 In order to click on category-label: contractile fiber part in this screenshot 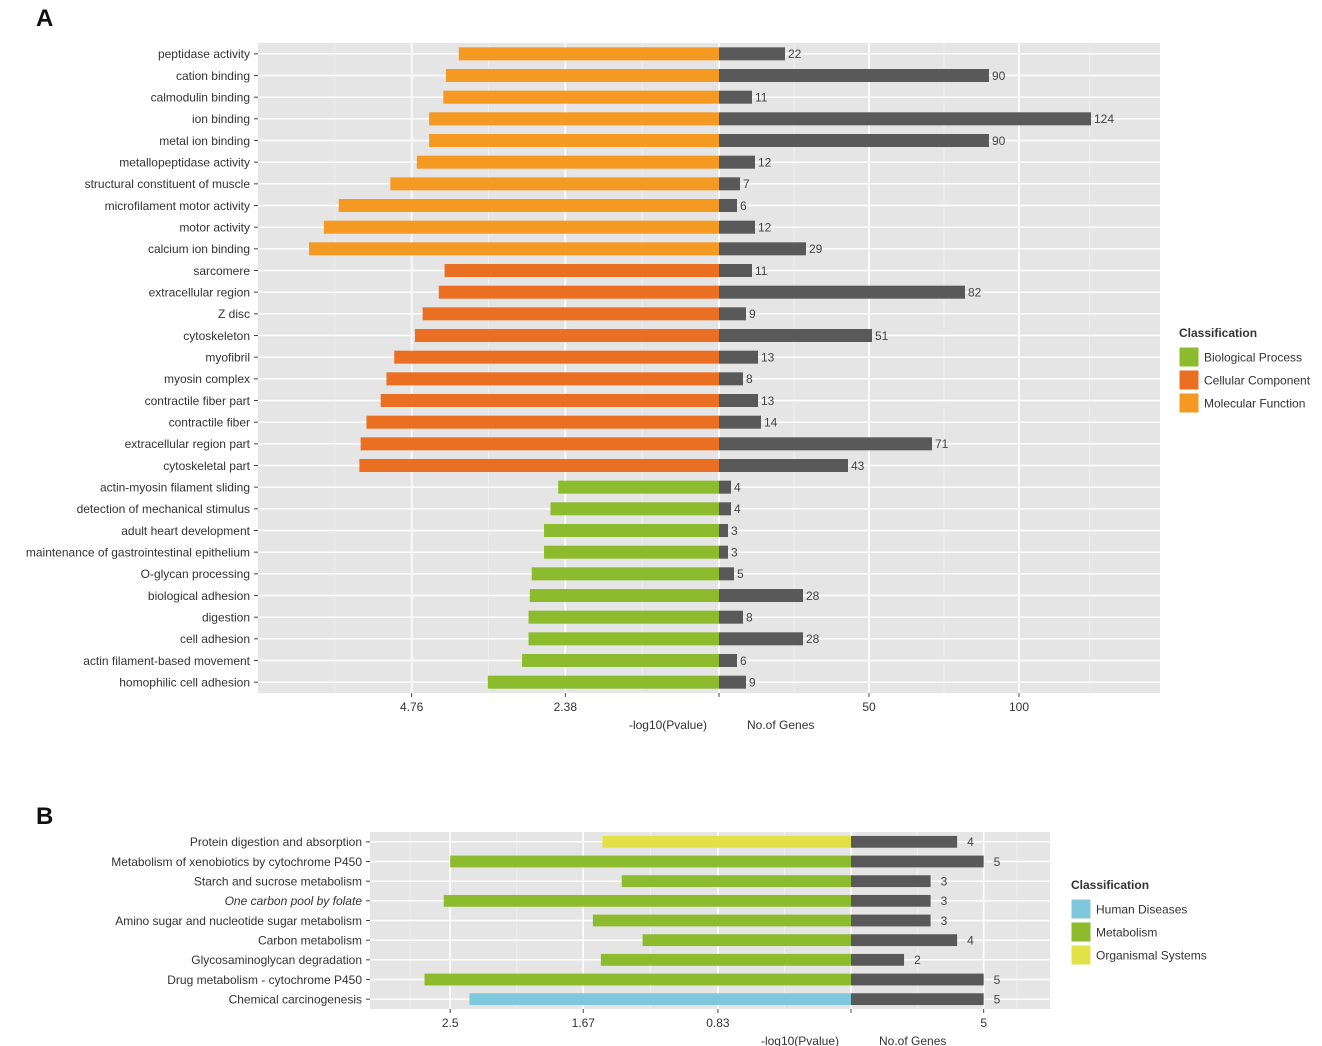, I will do `click(198, 401)`.